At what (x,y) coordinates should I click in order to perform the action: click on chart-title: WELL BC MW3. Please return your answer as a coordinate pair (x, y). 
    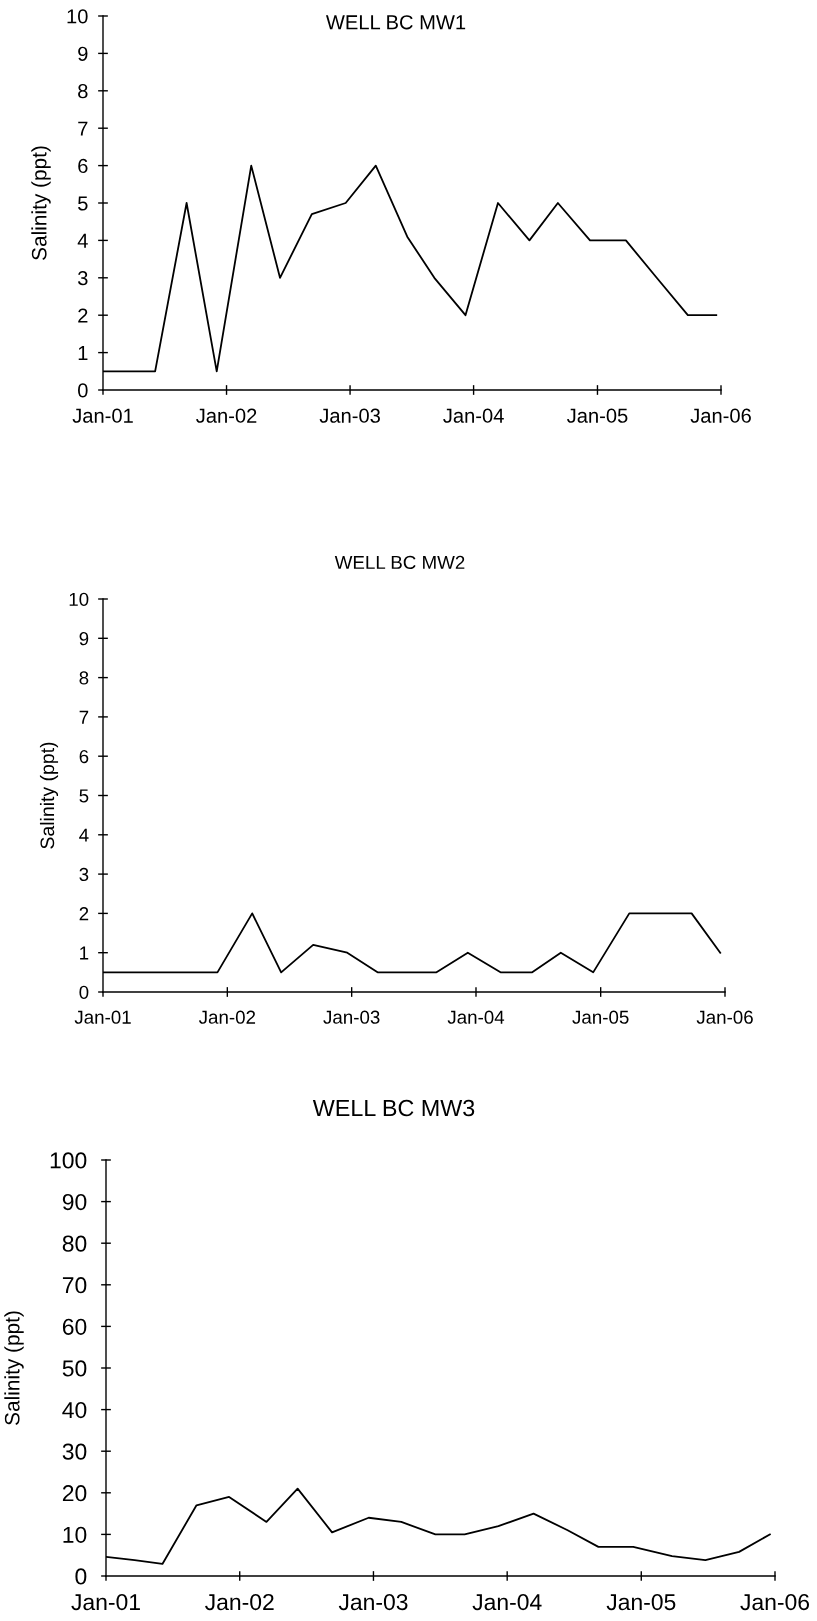
    Looking at the image, I should click on (393, 1108).